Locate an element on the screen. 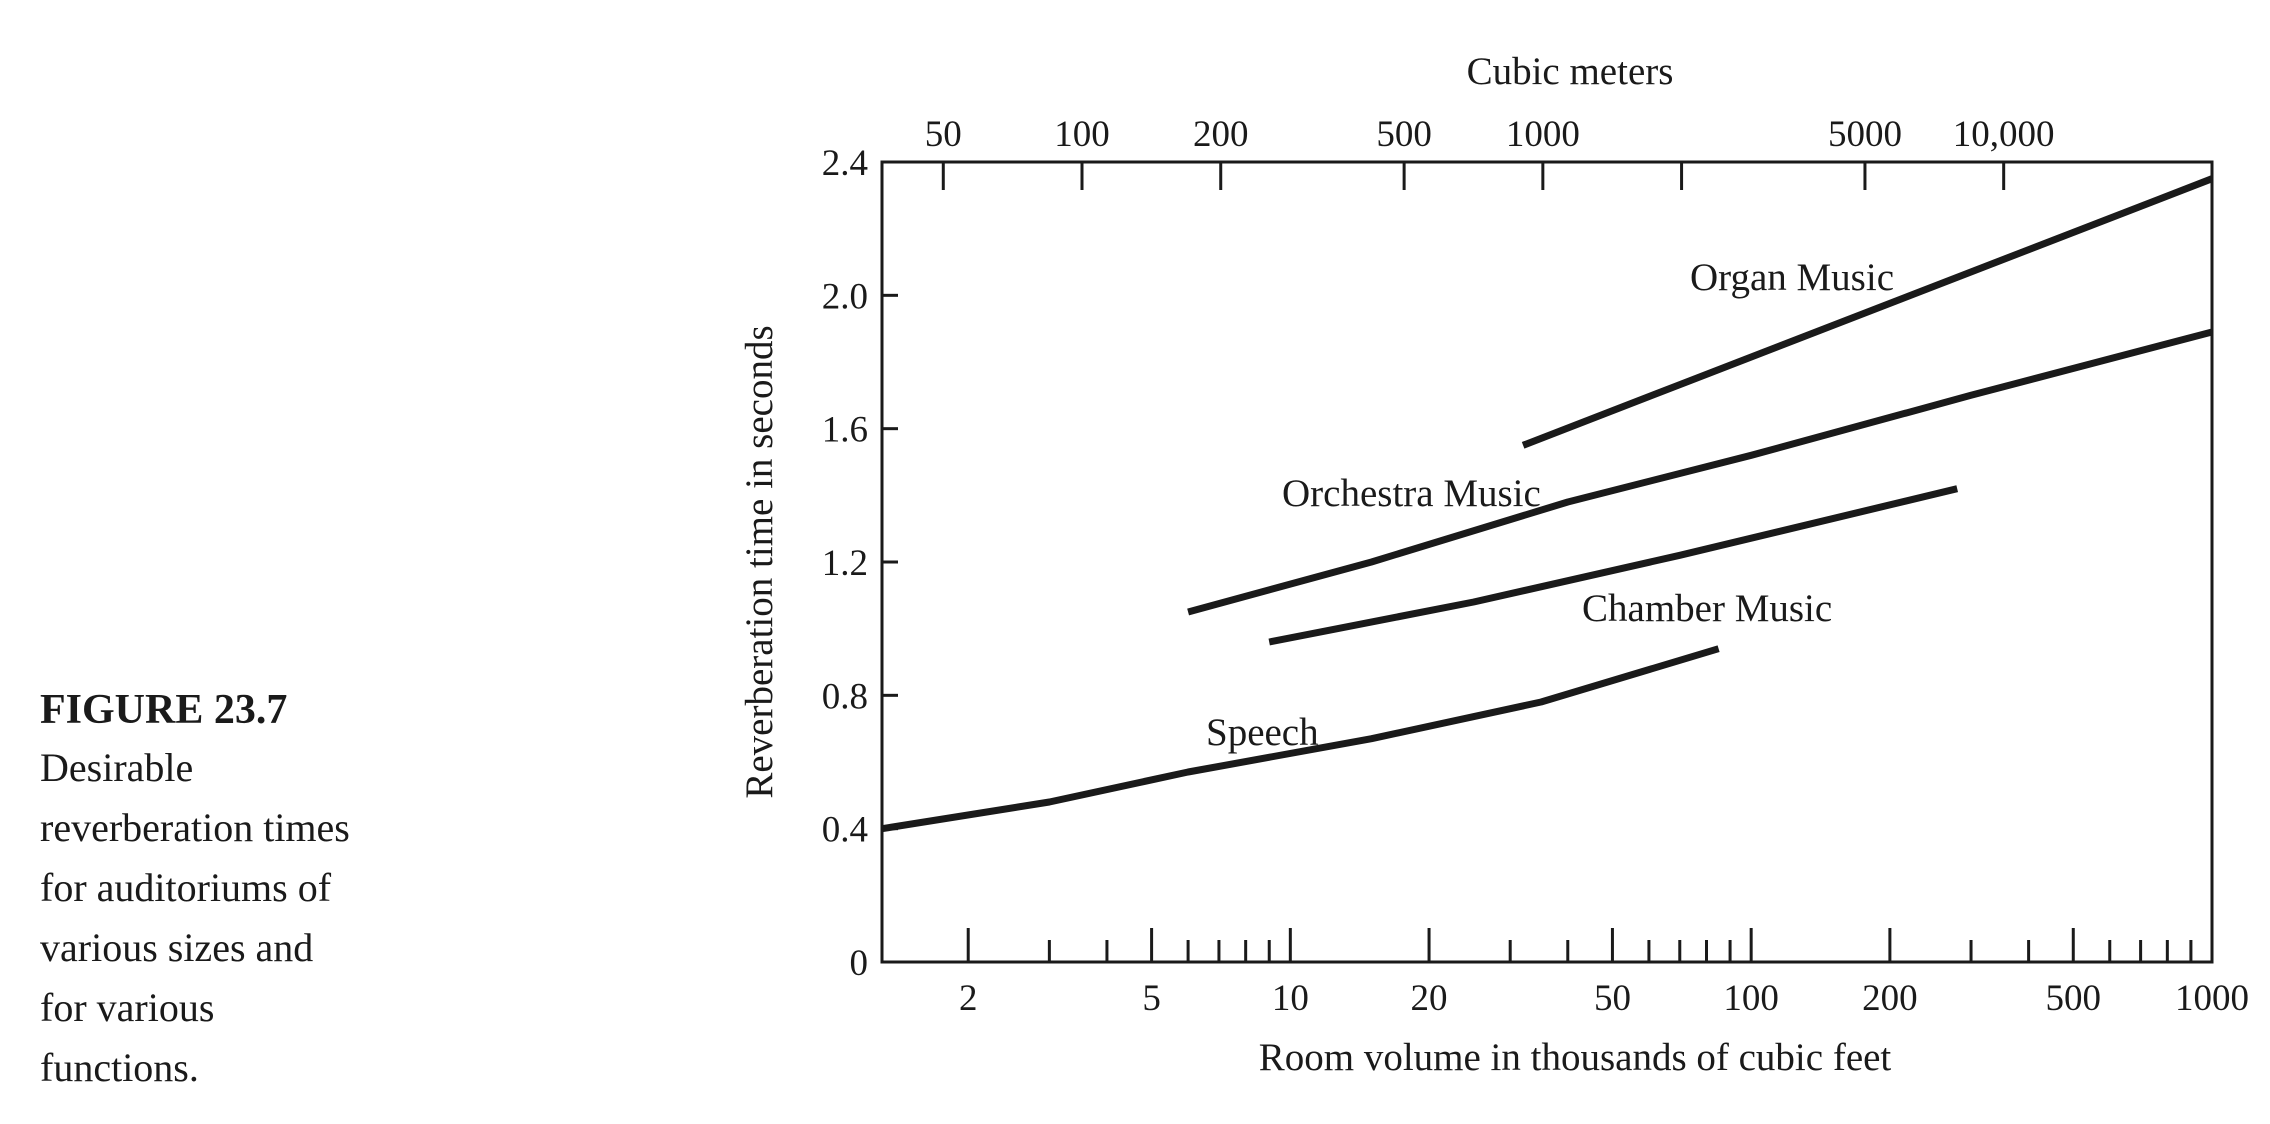 The height and width of the screenshot is (1124, 2270). x-tick-label: 2 is located at coordinates (968, 998).